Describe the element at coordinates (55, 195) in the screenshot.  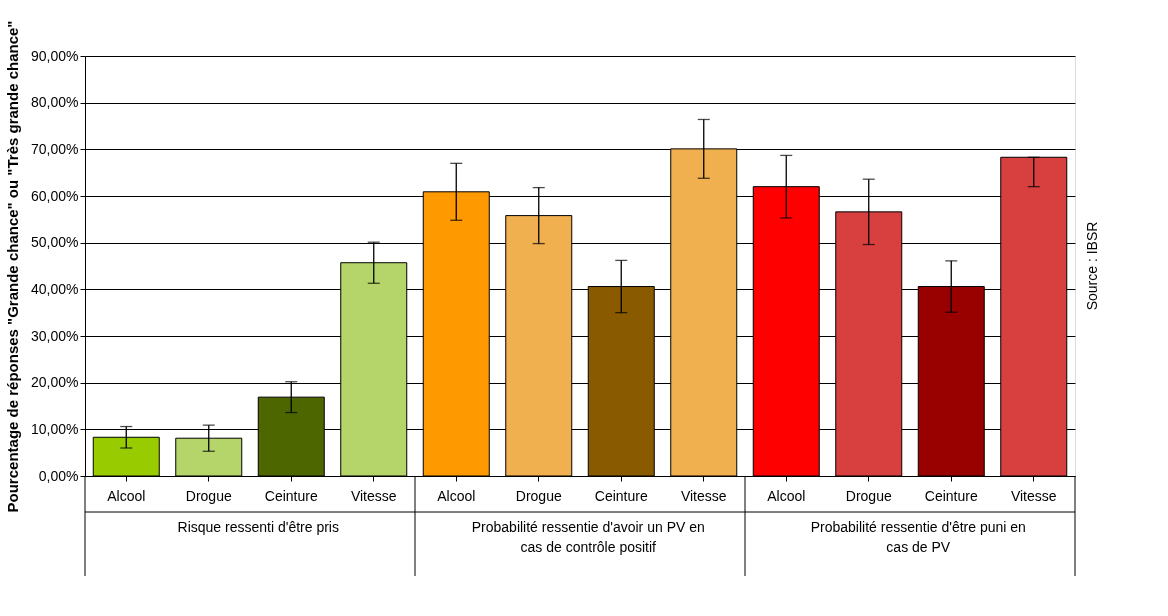
I see `y-tick-label: 60,00%` at that location.